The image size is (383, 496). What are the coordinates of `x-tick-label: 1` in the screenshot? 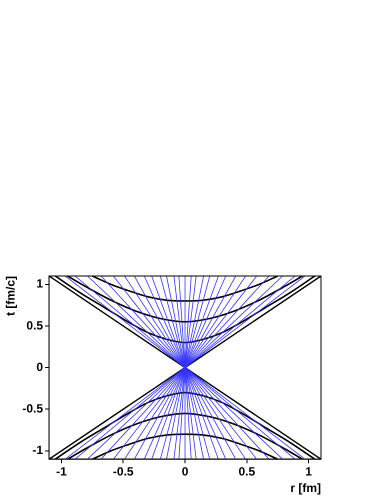 It's located at (308, 471).